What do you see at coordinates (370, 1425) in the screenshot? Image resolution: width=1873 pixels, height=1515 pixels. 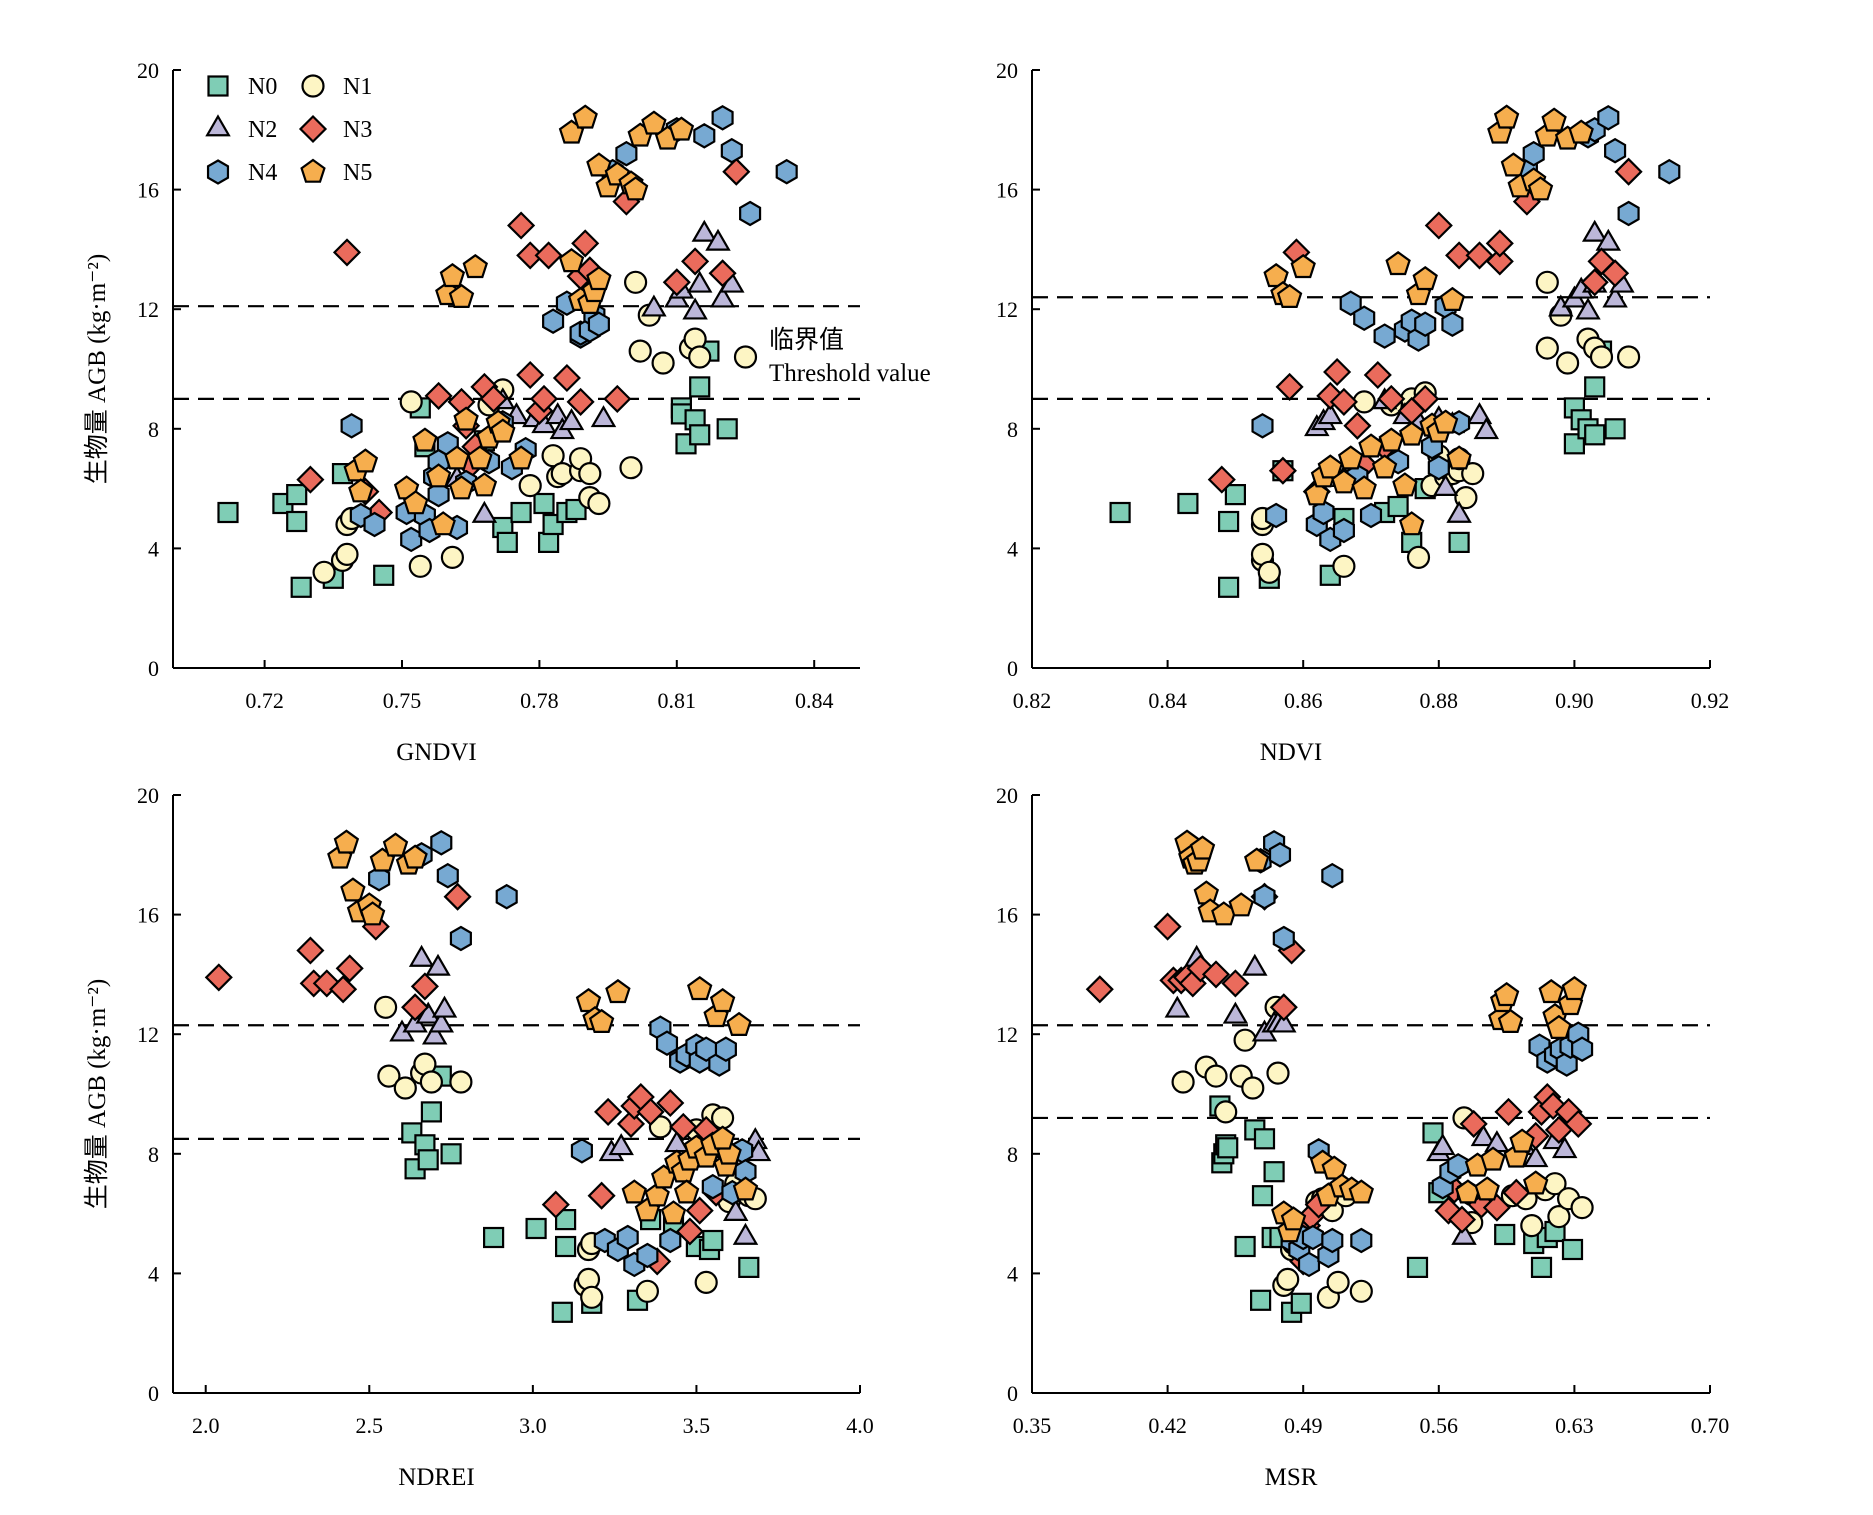 I see `x-tick-label: 2.5` at bounding box center [370, 1425].